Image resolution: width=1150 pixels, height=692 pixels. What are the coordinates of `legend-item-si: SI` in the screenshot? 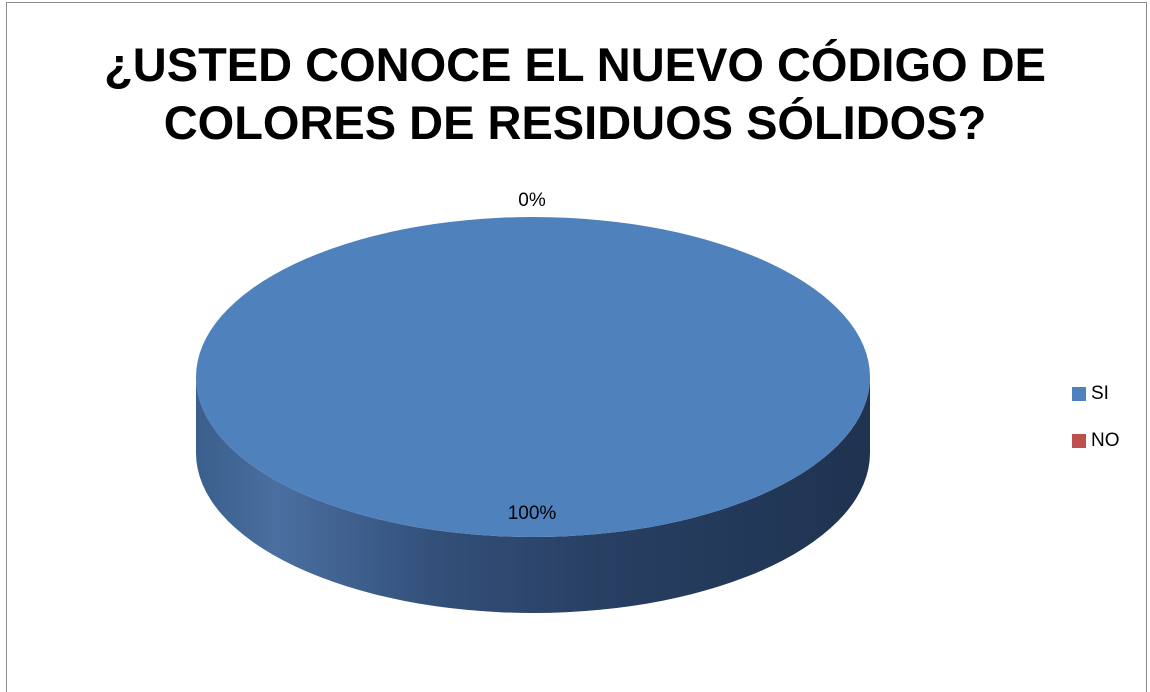 It's located at (1096, 394).